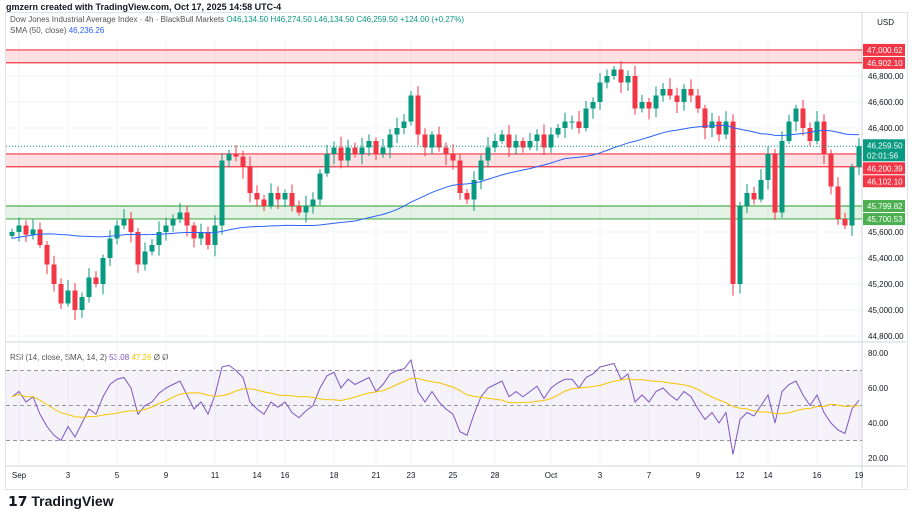 This screenshot has width=912, height=513. Describe the element at coordinates (20, 501) in the screenshot. I see `logo-icon: 𝟭𝟳` at that location.